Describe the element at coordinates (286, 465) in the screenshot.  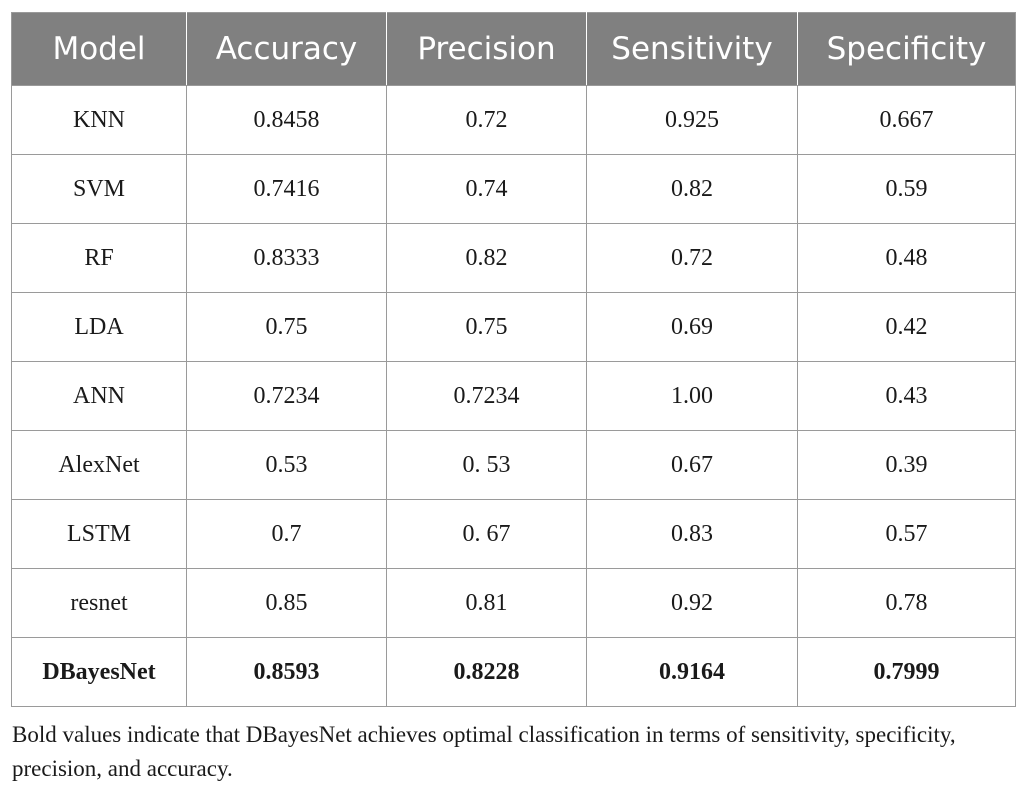
I see `cell-accuracy: 0.53` at that location.